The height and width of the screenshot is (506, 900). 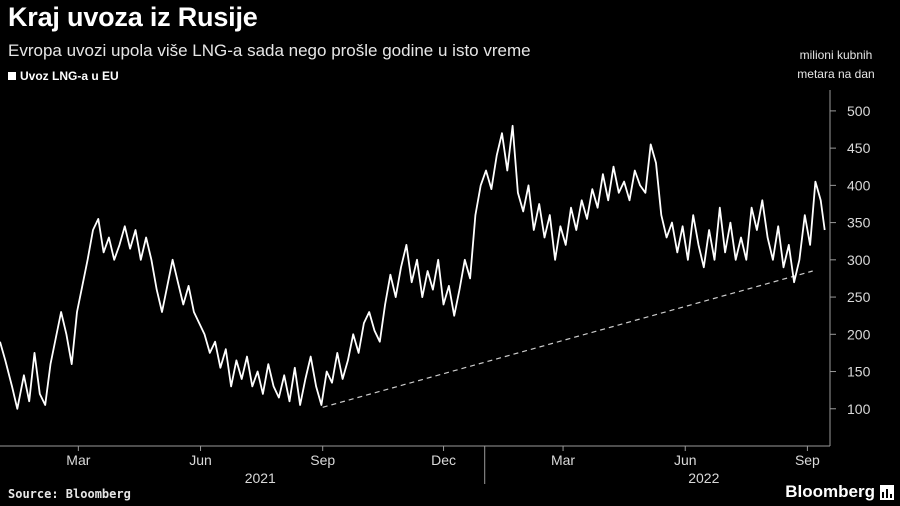 What do you see at coordinates (859, 334) in the screenshot?
I see `y-tick-label: 200` at bounding box center [859, 334].